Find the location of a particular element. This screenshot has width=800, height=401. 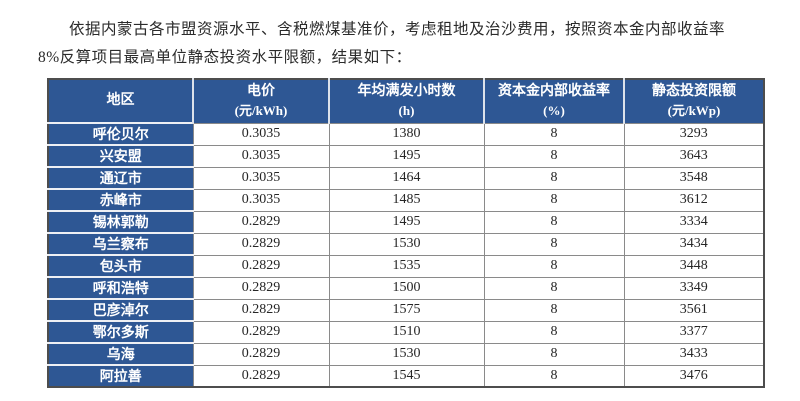

table-row: 乌兰察布 0.2829 1530 8 3434 is located at coordinates (406, 244).